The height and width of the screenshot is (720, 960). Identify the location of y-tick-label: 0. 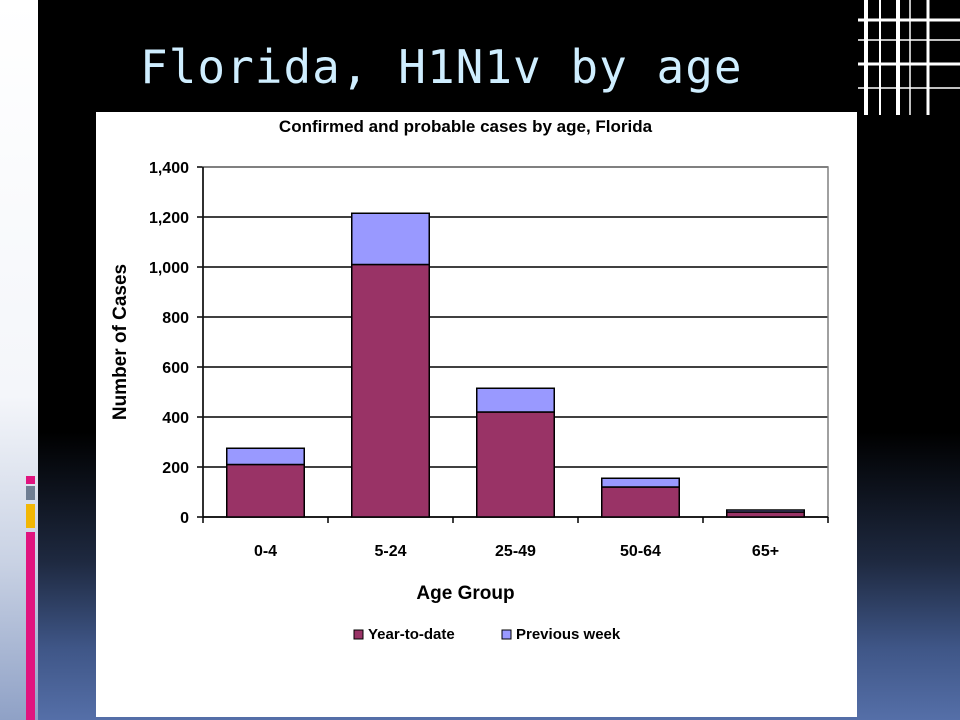
(184, 518).